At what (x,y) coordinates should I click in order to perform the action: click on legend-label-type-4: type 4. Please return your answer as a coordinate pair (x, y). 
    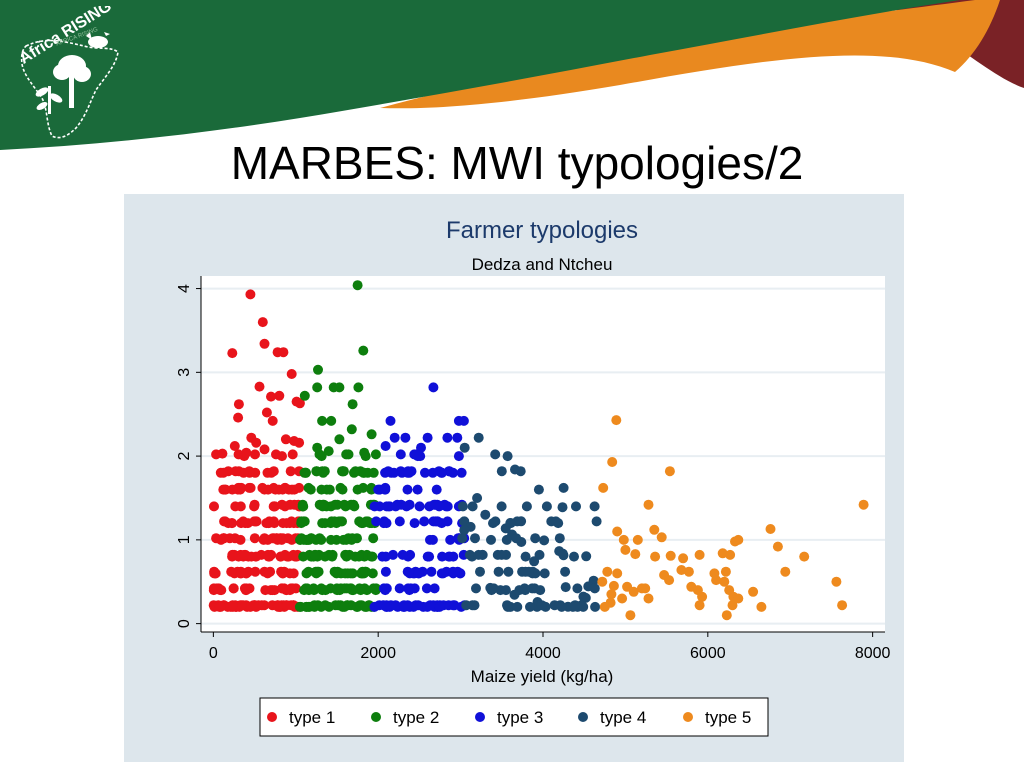
    Looking at the image, I should click on (623, 717).